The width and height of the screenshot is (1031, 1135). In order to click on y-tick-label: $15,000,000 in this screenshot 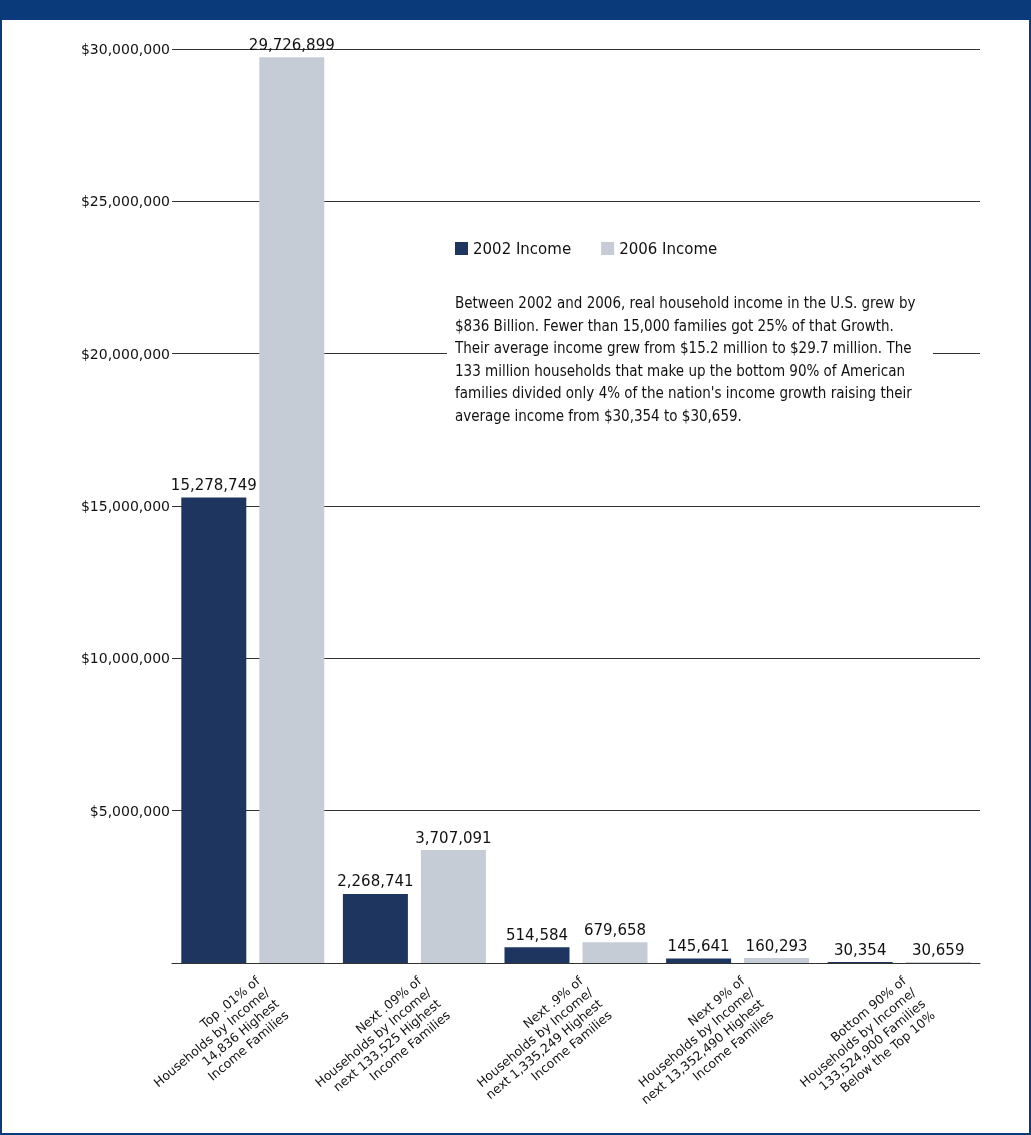, I will do `click(125, 506)`.